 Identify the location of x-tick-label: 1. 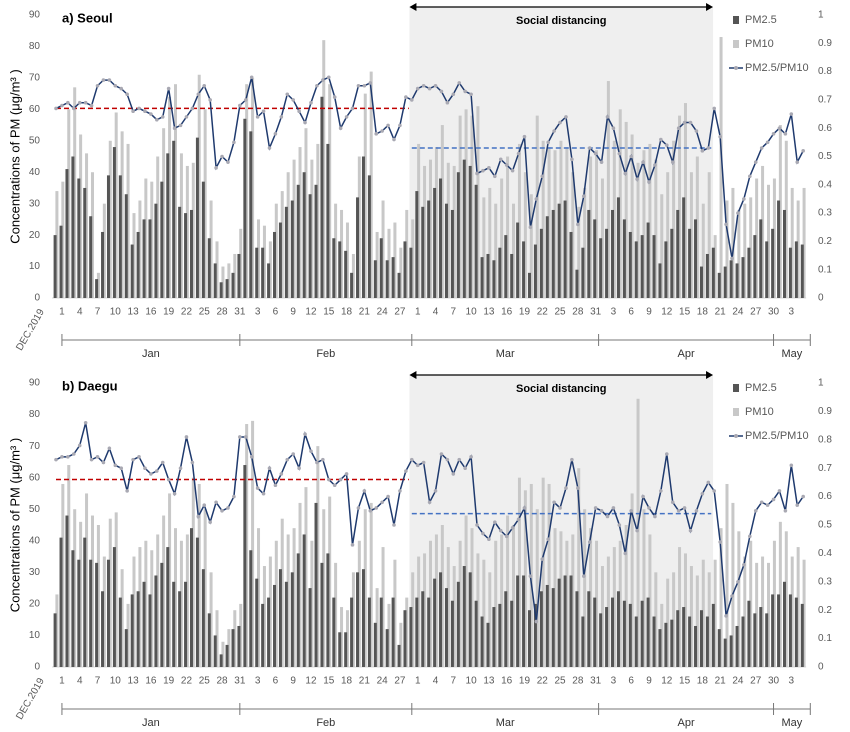
(62, 681).